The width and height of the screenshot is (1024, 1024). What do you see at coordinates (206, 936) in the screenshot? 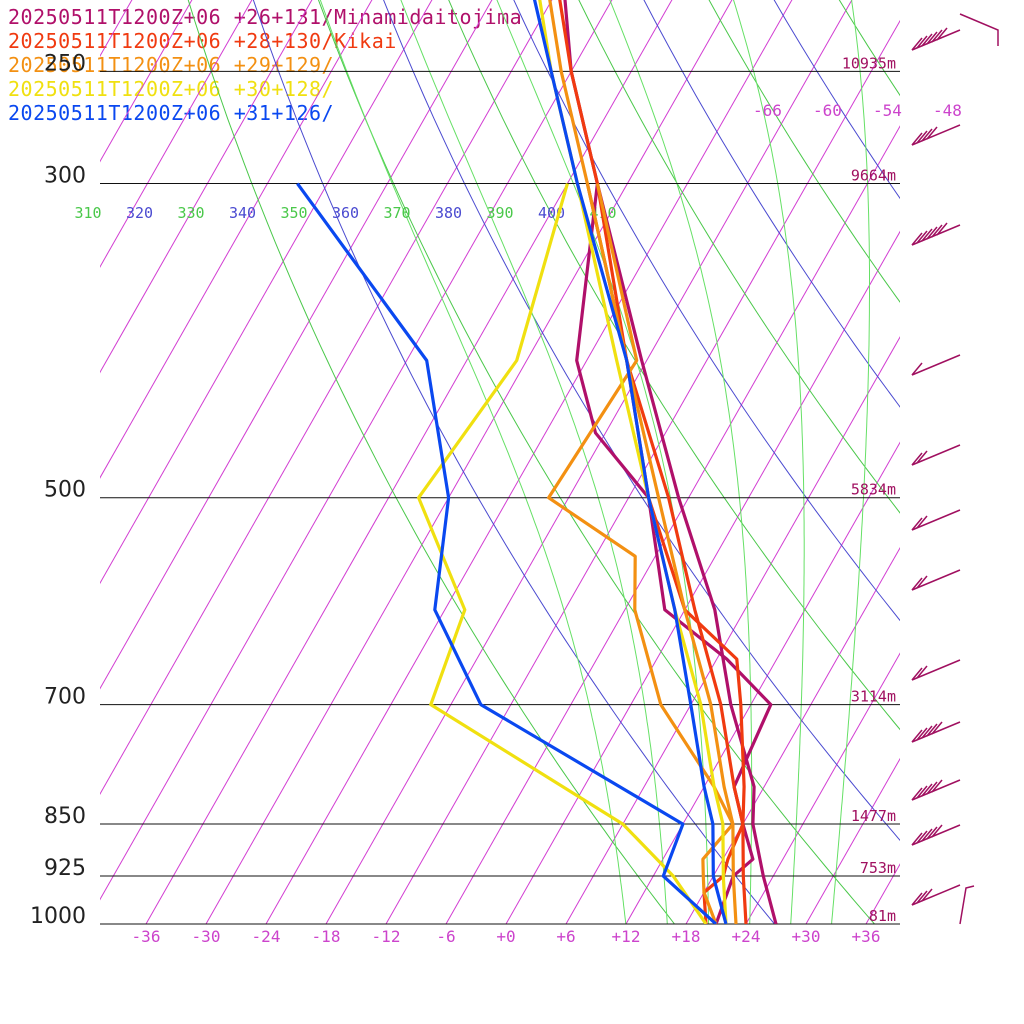
I see `temperature-tick-label: -30` at bounding box center [206, 936].